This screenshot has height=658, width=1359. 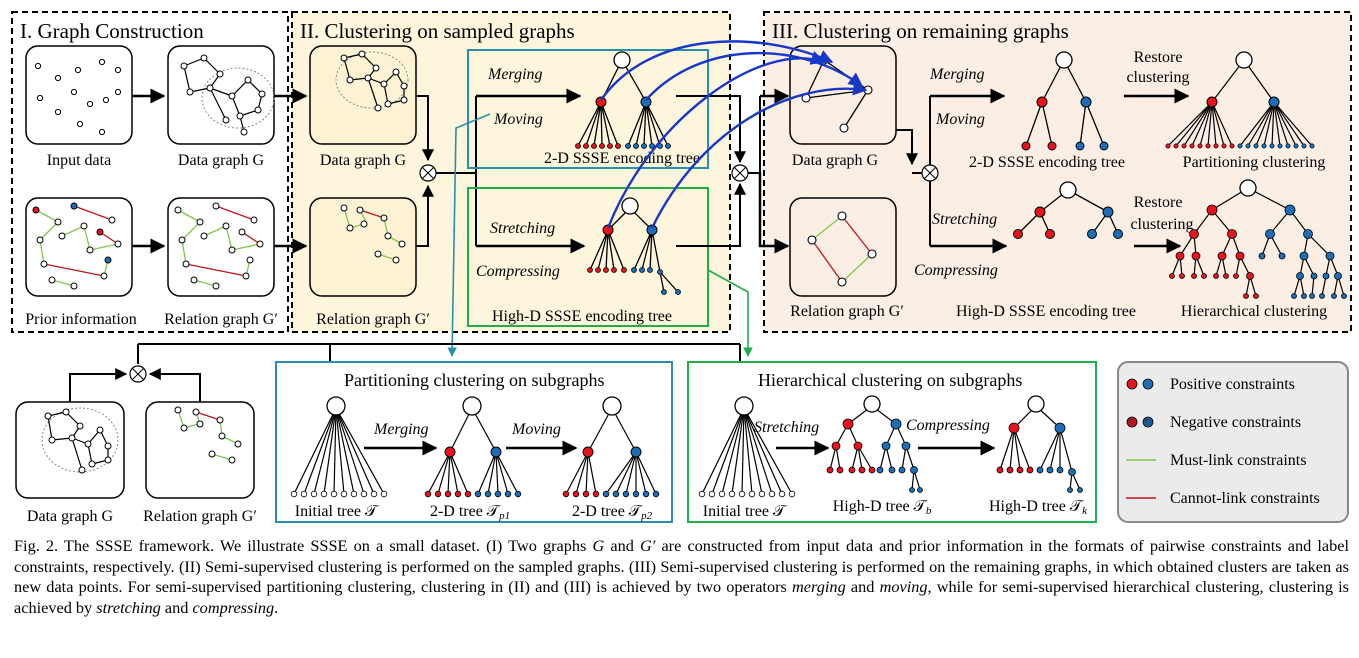 I want to click on caption-stretching: stretching, so click(x=128, y=607).